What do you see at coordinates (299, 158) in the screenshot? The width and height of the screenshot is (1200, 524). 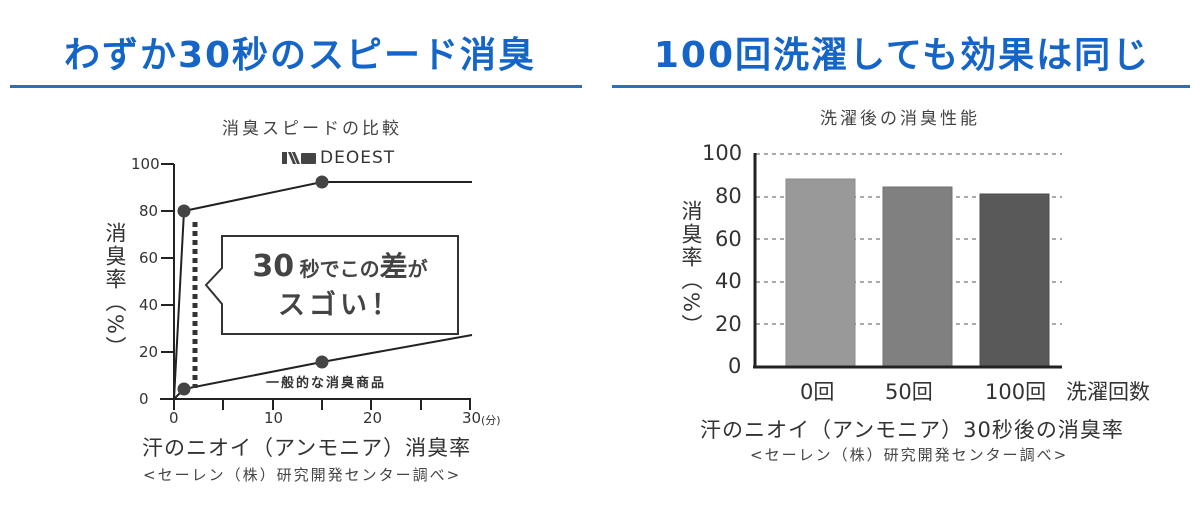 I see `deoest-logo-icon` at bounding box center [299, 158].